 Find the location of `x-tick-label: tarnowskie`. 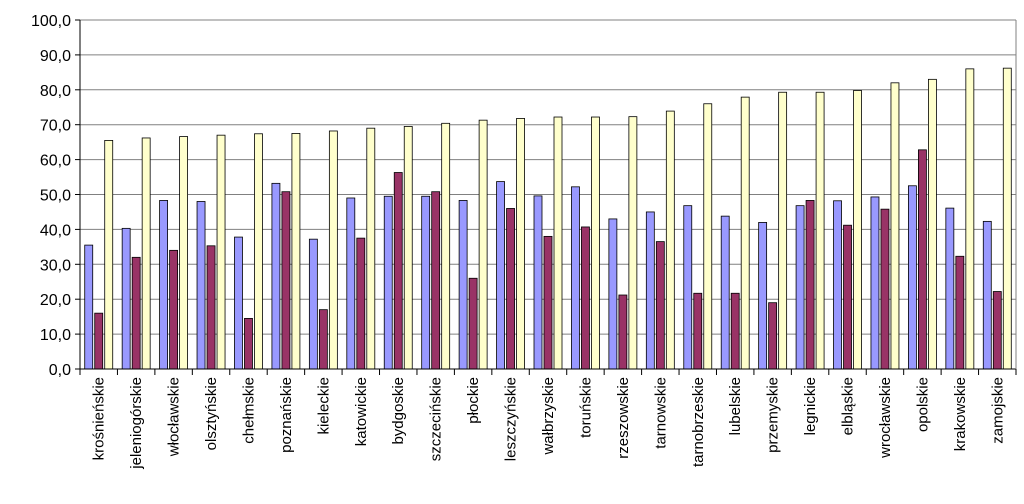

x-tick-label: tarnowskie is located at coordinates (660, 413).